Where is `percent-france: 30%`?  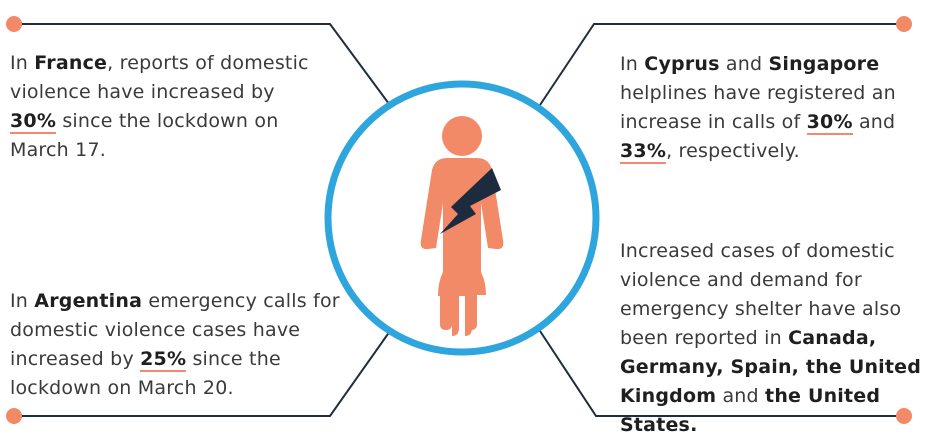
percent-france: 30% is located at coordinates (33, 122).